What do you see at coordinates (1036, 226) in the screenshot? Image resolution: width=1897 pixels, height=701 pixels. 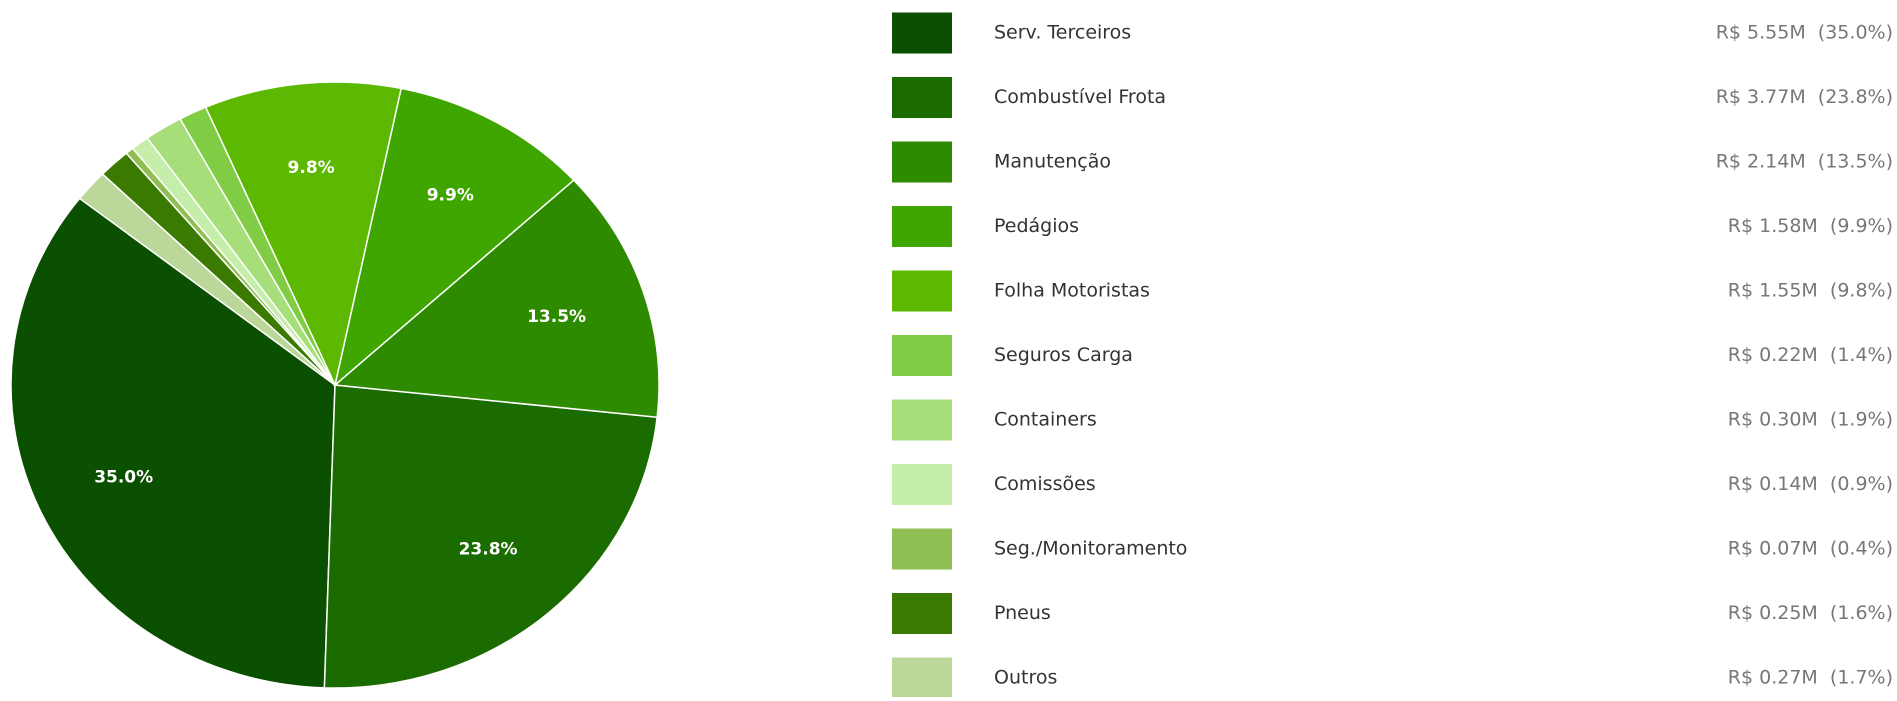 I see `legend-label: Pedágios` at bounding box center [1036, 226].